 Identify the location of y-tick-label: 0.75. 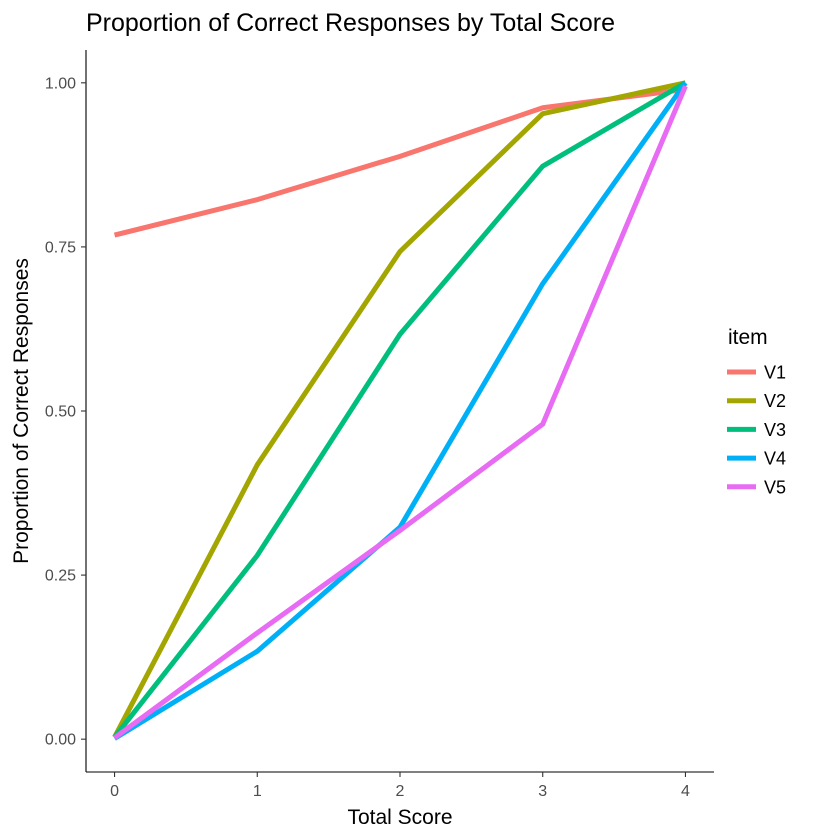
(60, 247).